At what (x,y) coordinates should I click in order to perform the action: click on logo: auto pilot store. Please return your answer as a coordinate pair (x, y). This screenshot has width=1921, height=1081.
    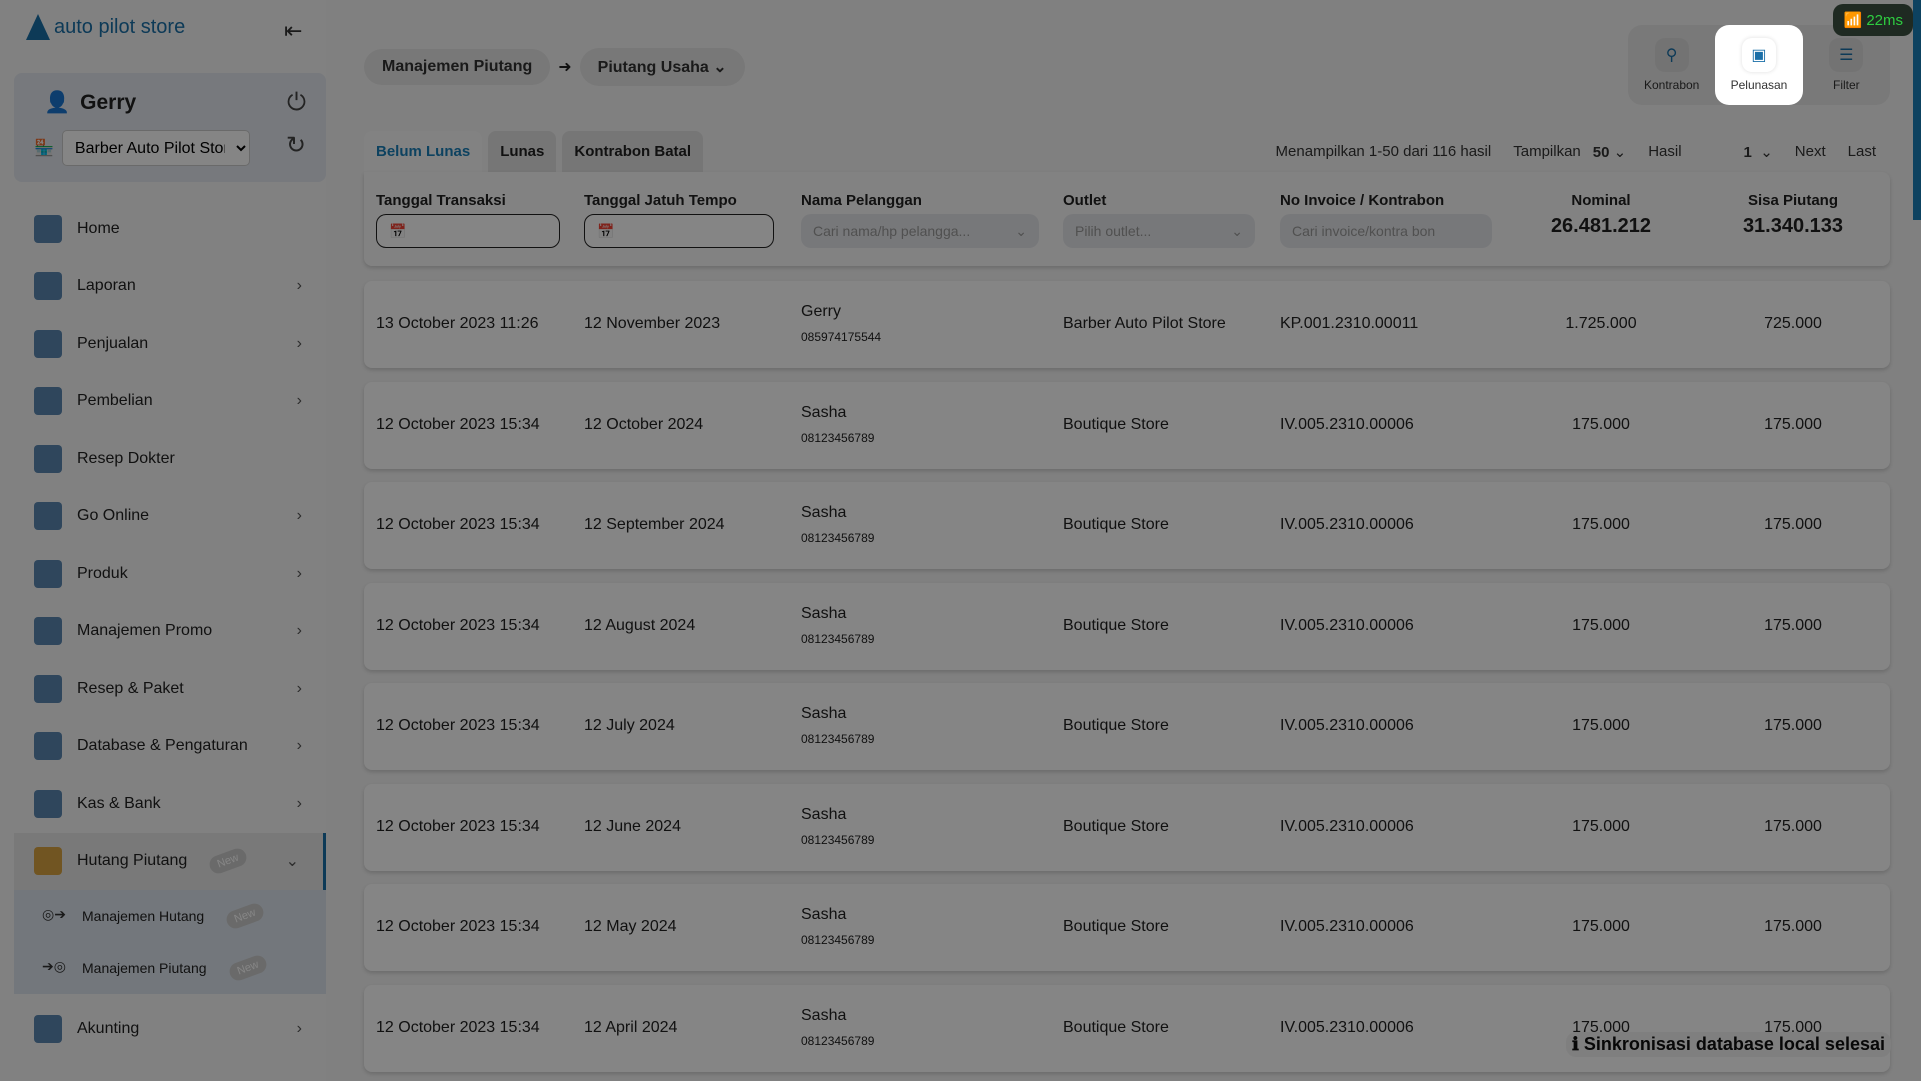
    Looking at the image, I should click on (105, 27).